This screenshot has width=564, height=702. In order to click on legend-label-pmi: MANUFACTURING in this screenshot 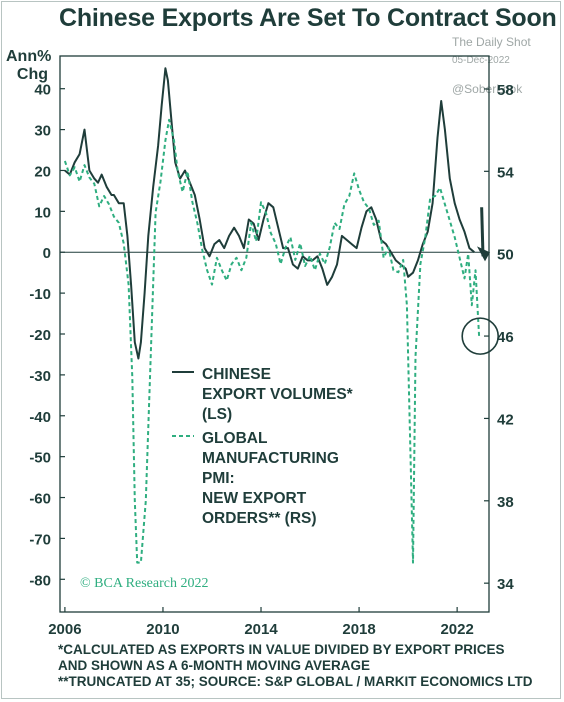, I will do `click(270, 458)`.